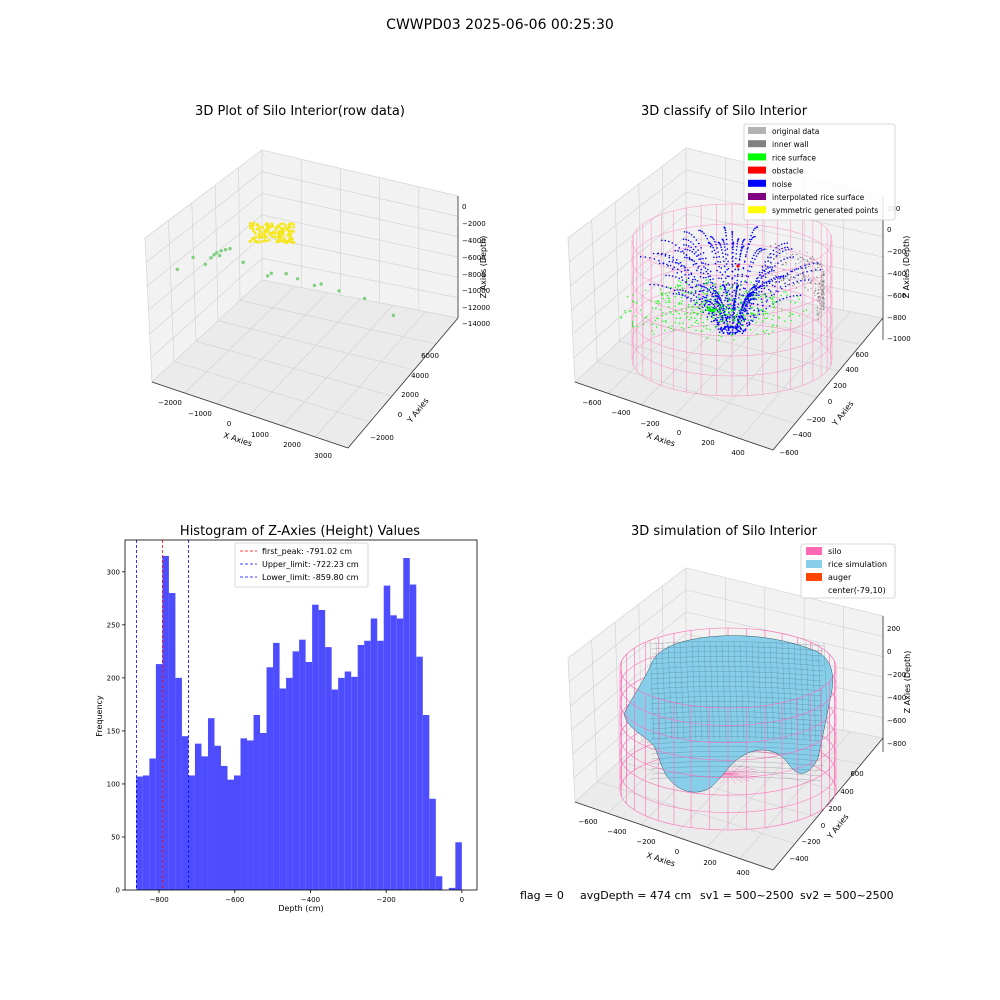 Image resolution: width=1000 pixels, height=1000 pixels. What do you see at coordinates (857, 590) in the screenshot?
I see `p4-legend-label: center(-79,10)` at bounding box center [857, 590].